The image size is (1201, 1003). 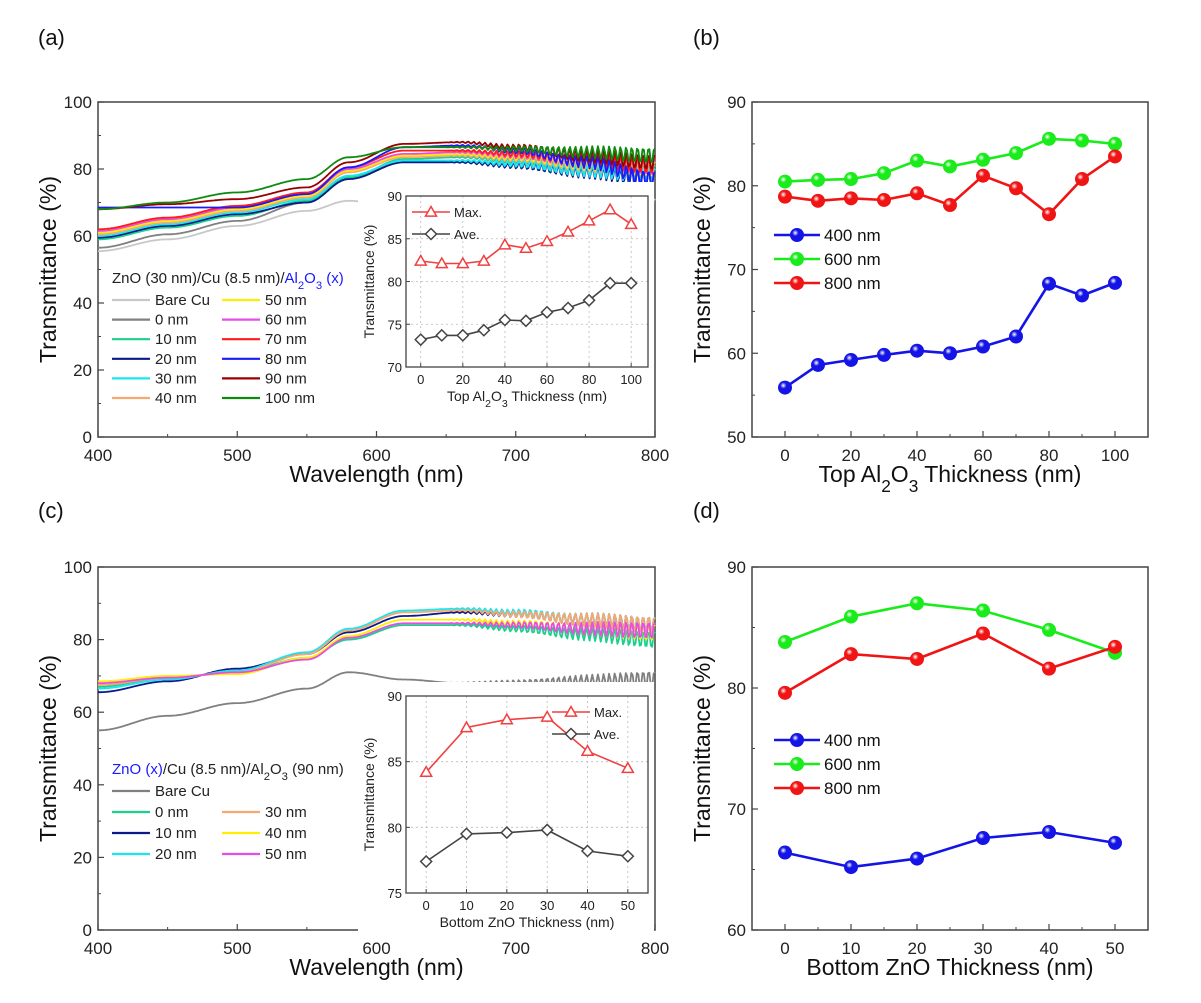 I want to click on legend-entry: 800 nm, so click(x=852, y=283).